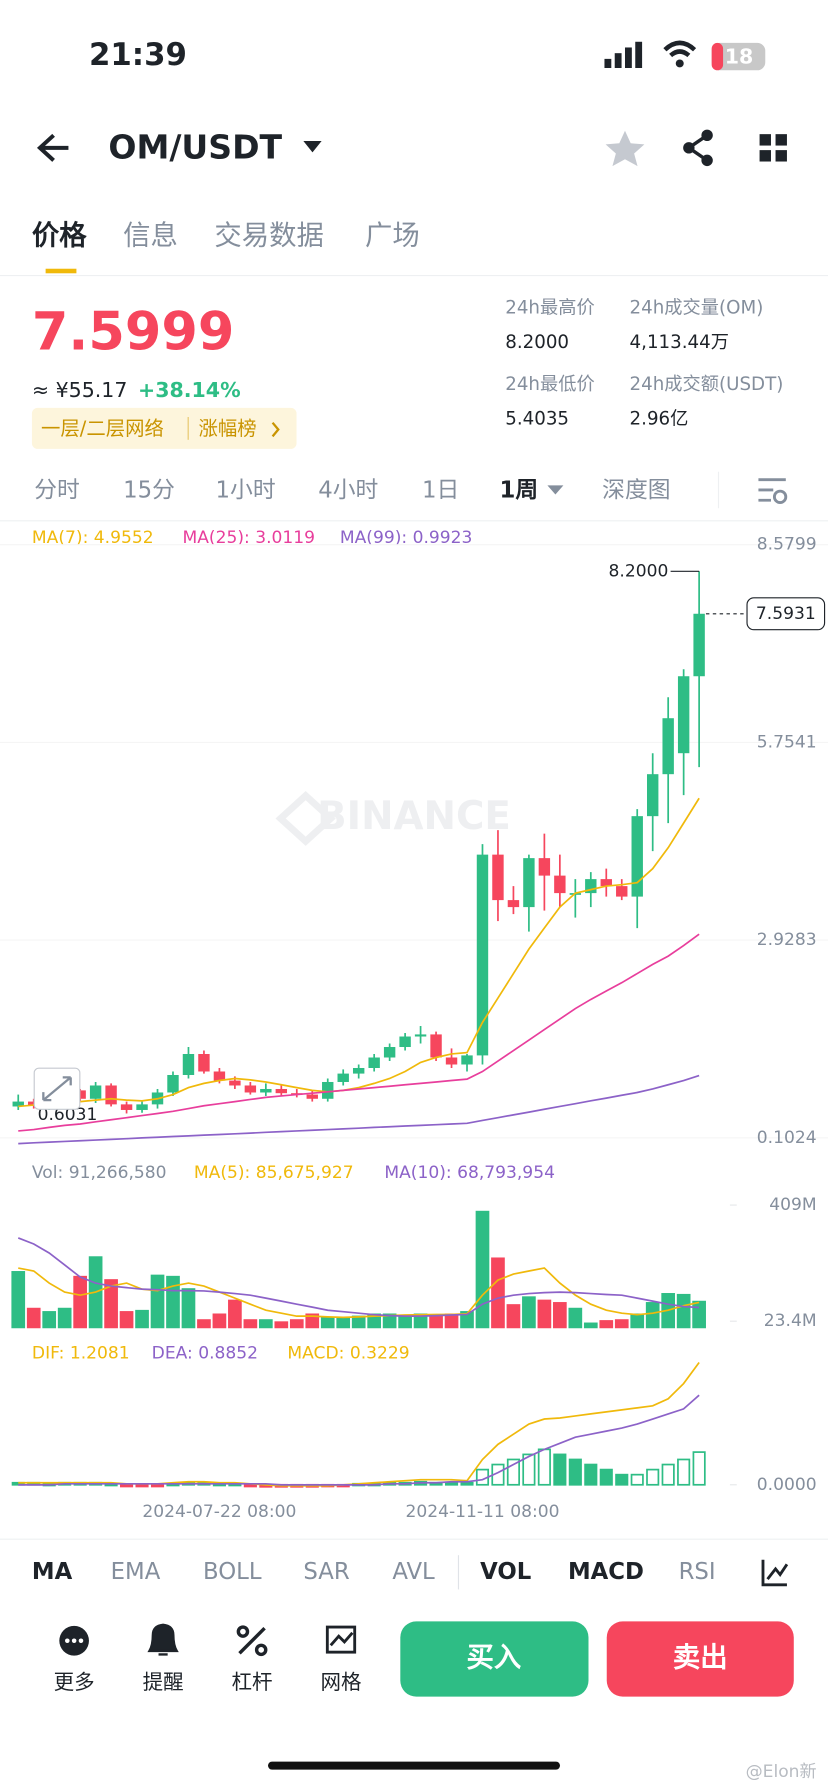 This screenshot has width=828, height=1792. I want to click on buy-button, so click(494, 1659).